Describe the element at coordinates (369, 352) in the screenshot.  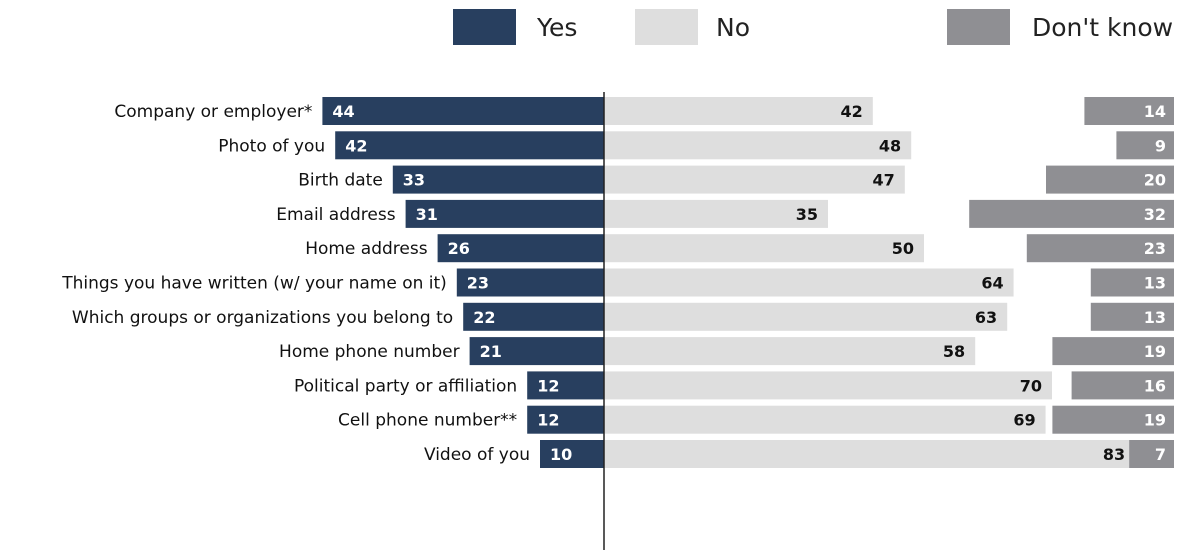
I see `category-label: Home phone number` at that location.